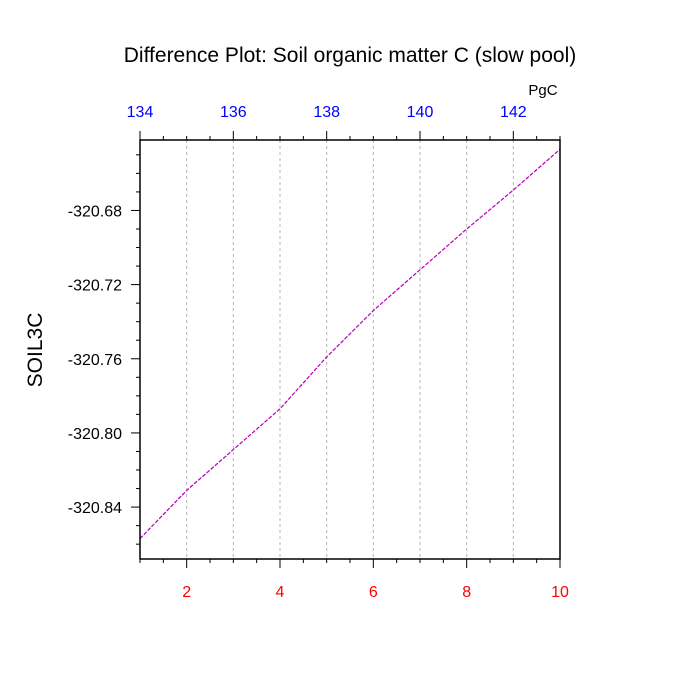  Describe the element at coordinates (373, 592) in the screenshot. I see `x-tick-label-bottom: 6` at that location.